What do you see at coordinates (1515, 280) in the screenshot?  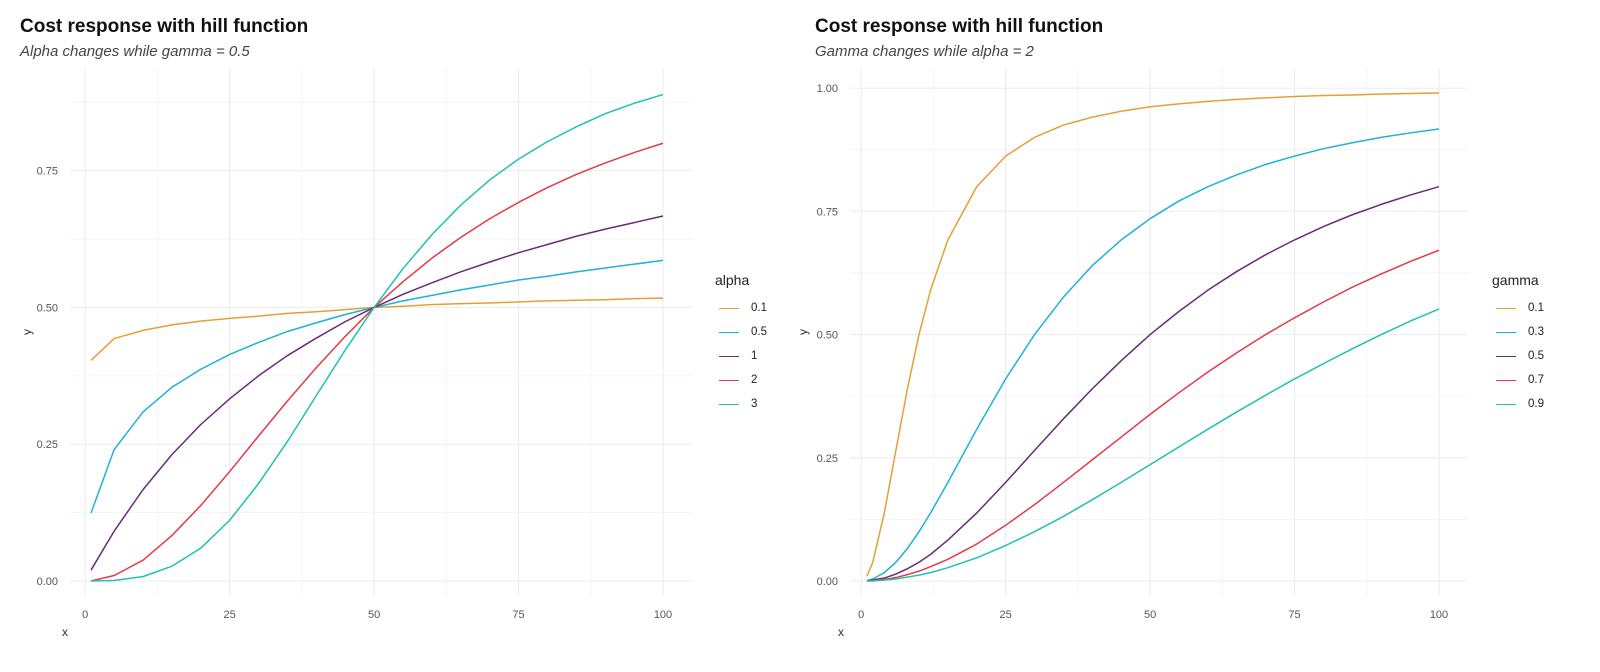 I see `legend-title: gamma` at bounding box center [1515, 280].